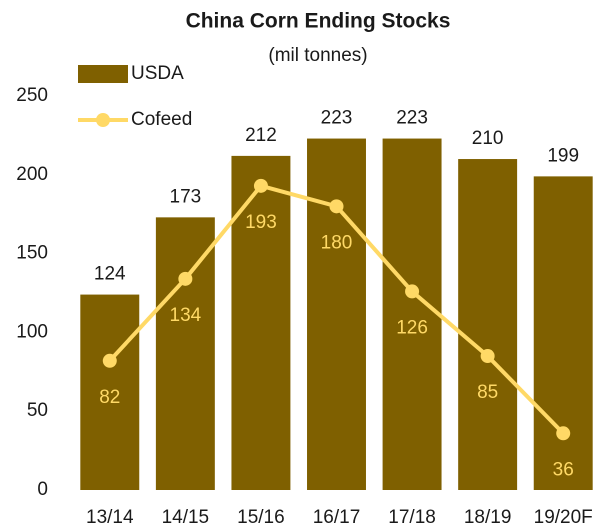 The width and height of the screenshot is (606, 531). What do you see at coordinates (261, 222) in the screenshot?
I see `line-value-label: 193` at bounding box center [261, 222].